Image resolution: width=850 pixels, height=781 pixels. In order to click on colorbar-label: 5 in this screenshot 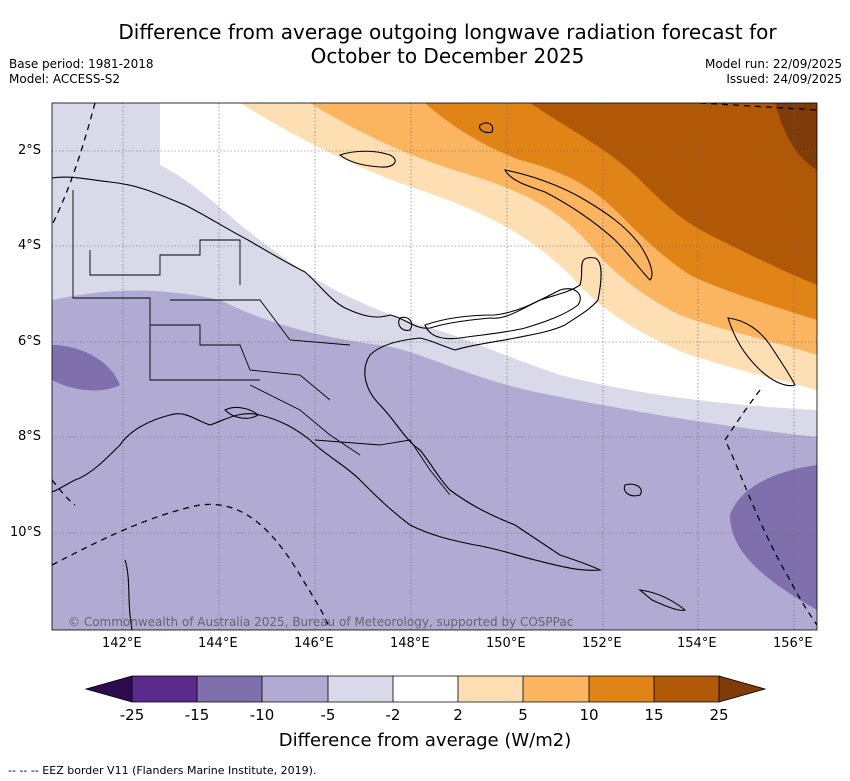, I will do `click(523, 715)`.